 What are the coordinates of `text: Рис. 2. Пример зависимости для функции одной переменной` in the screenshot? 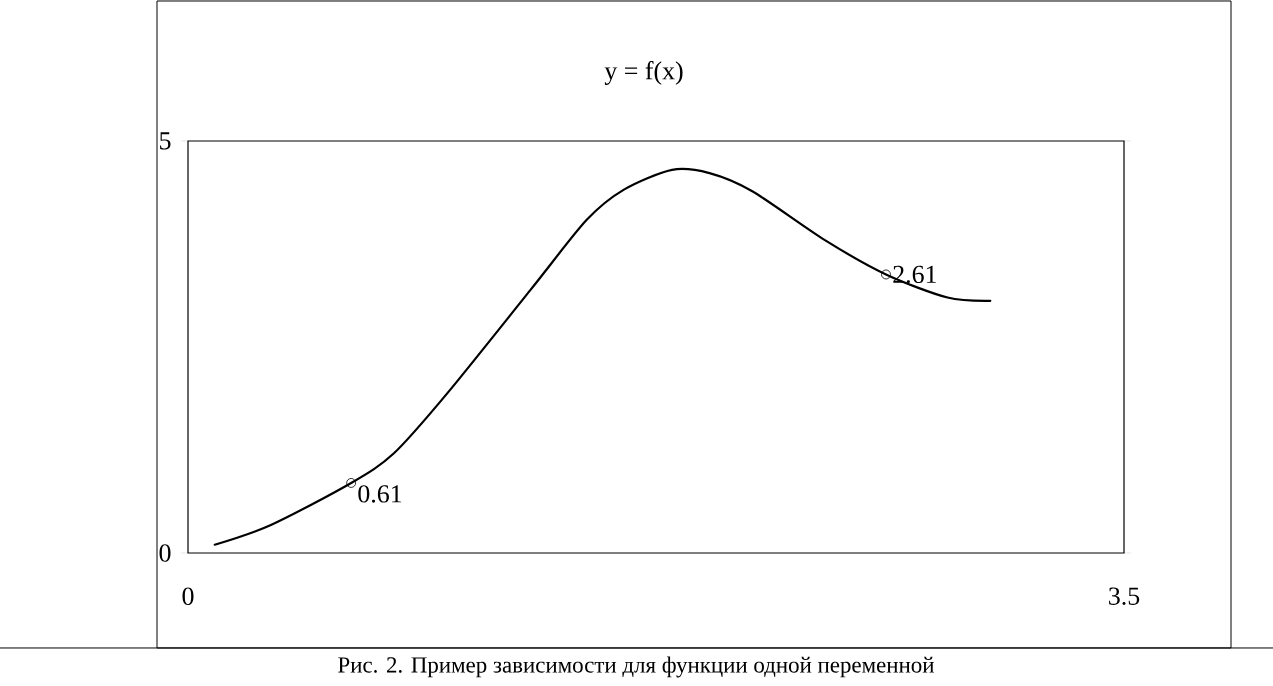 It's located at (636, 667).